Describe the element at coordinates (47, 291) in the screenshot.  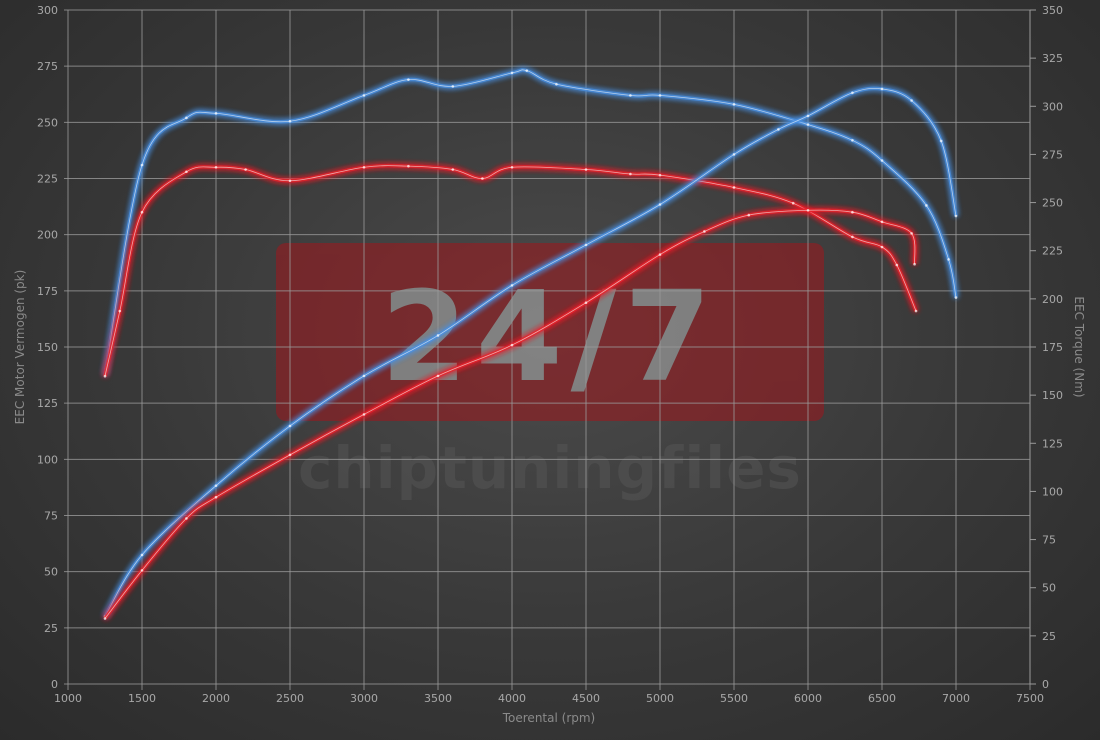
I see `y-left-tick-label: 175` at that location.